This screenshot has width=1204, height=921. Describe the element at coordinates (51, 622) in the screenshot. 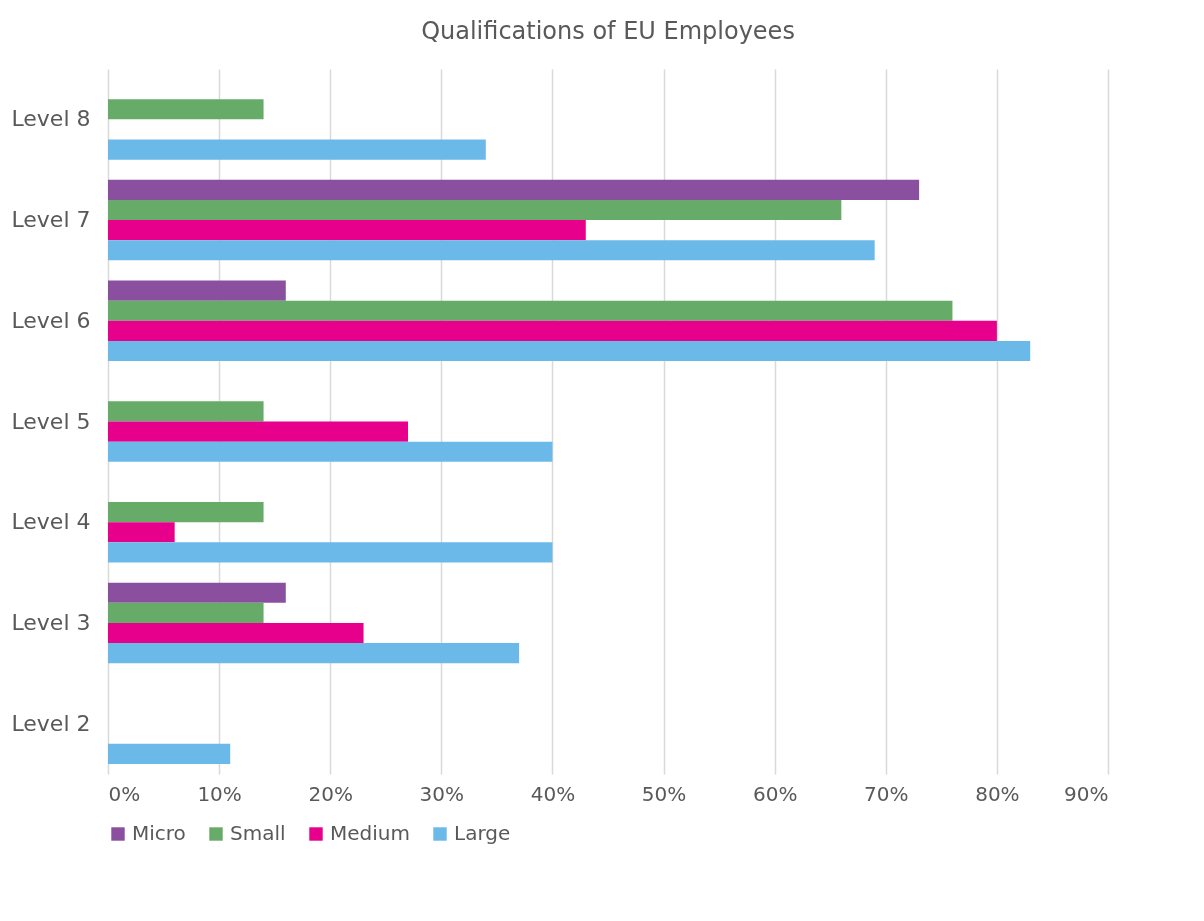

I see `y-tick-label: Level 3` at that location.